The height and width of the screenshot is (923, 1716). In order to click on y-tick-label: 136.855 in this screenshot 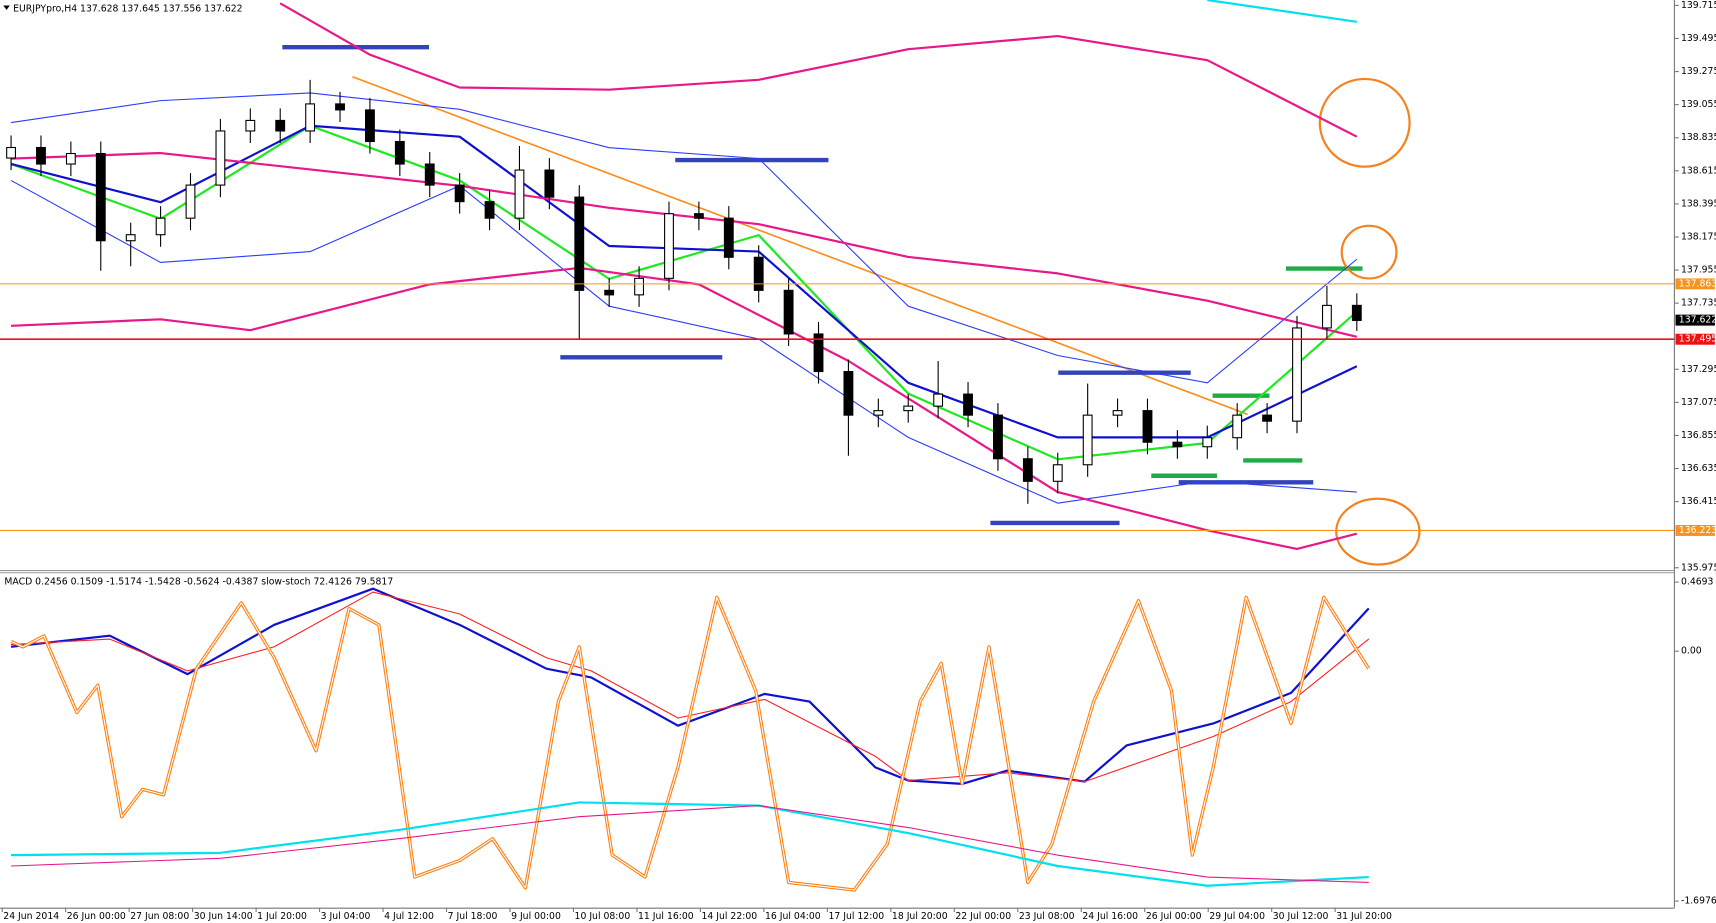, I will do `click(1698, 435)`.